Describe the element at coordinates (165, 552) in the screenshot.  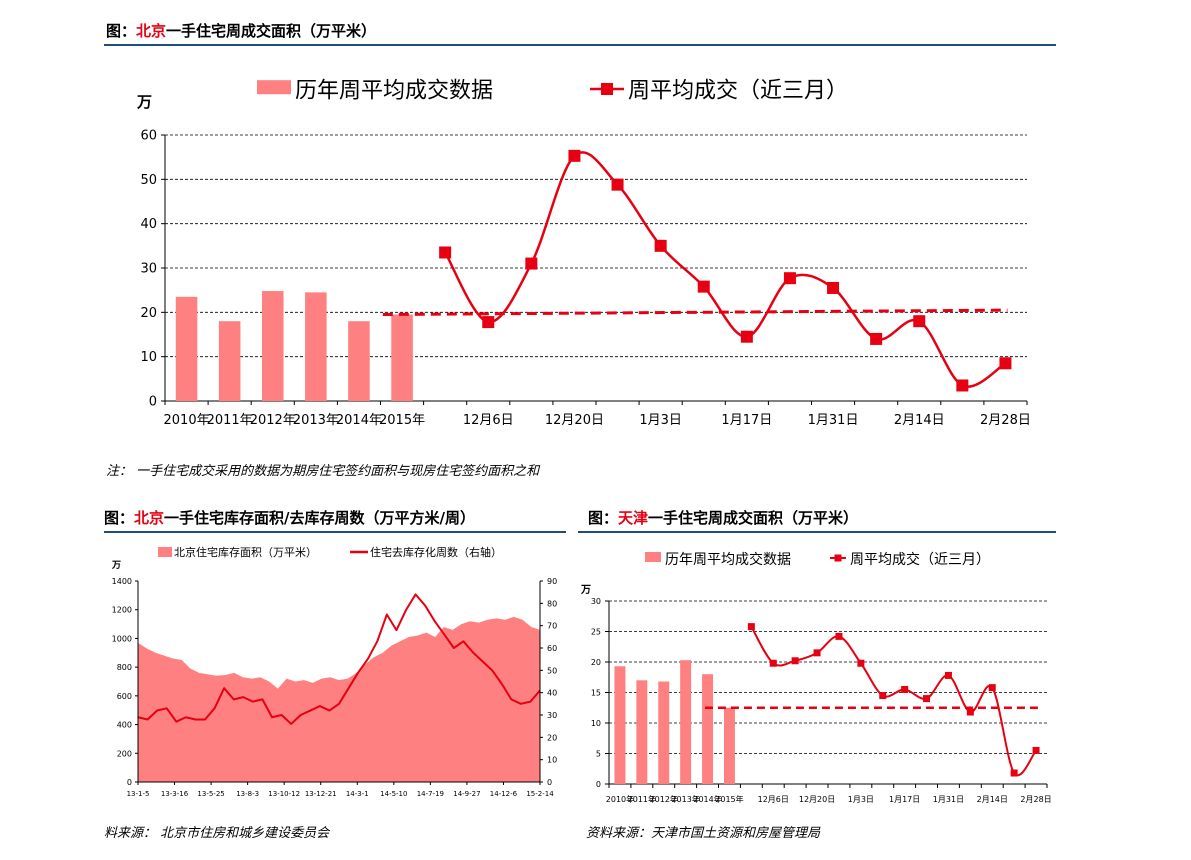
I see `legend-area-swatch` at that location.